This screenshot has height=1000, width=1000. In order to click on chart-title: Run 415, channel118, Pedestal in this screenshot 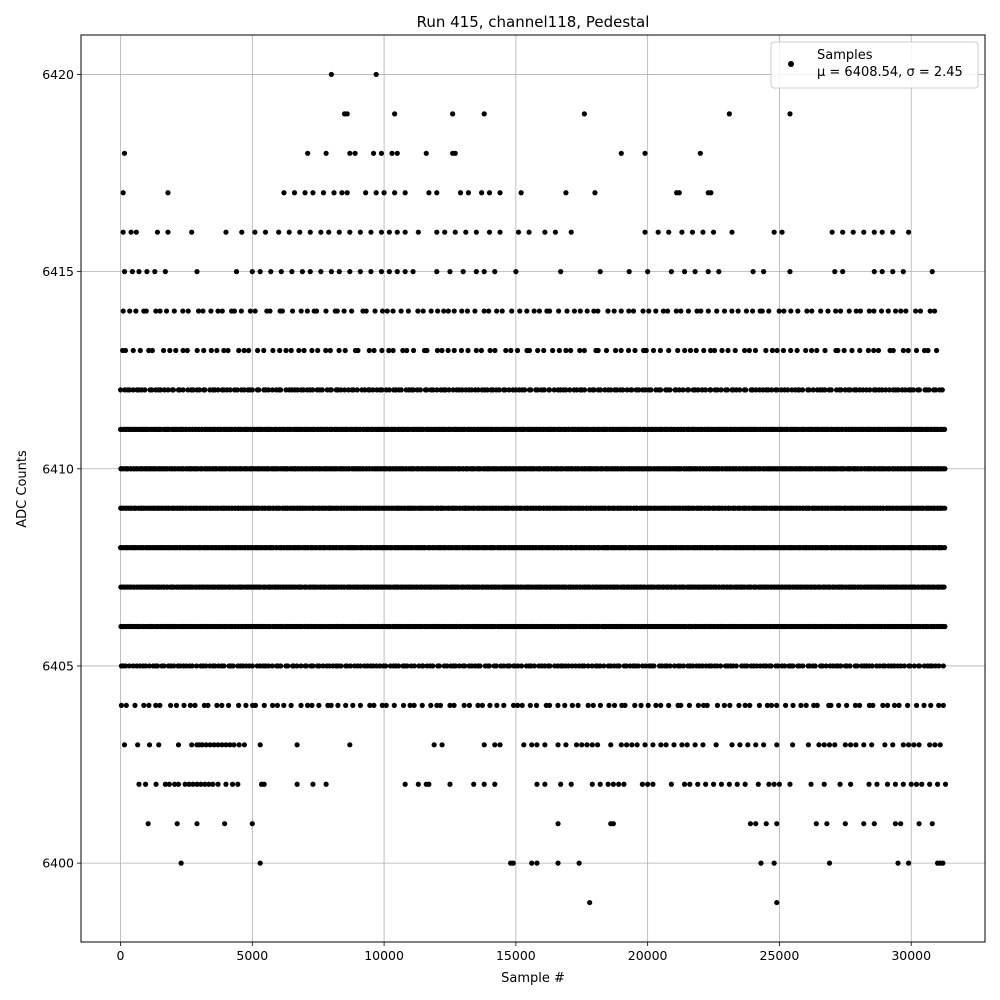, I will do `click(533, 22)`.